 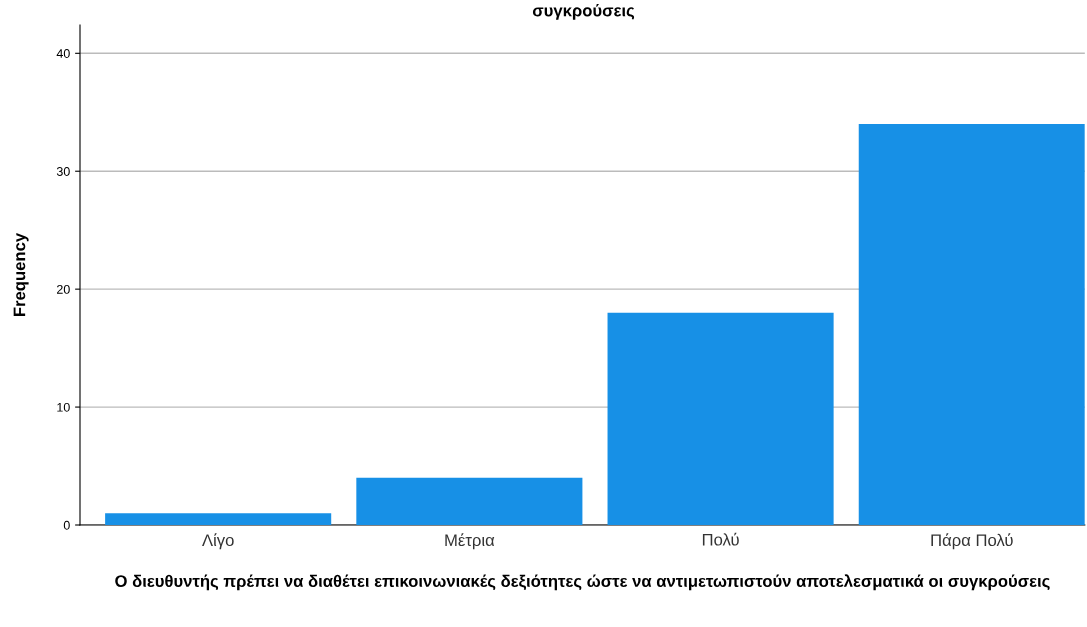 I want to click on chart-title: συγκρούσεις, so click(x=583, y=12).